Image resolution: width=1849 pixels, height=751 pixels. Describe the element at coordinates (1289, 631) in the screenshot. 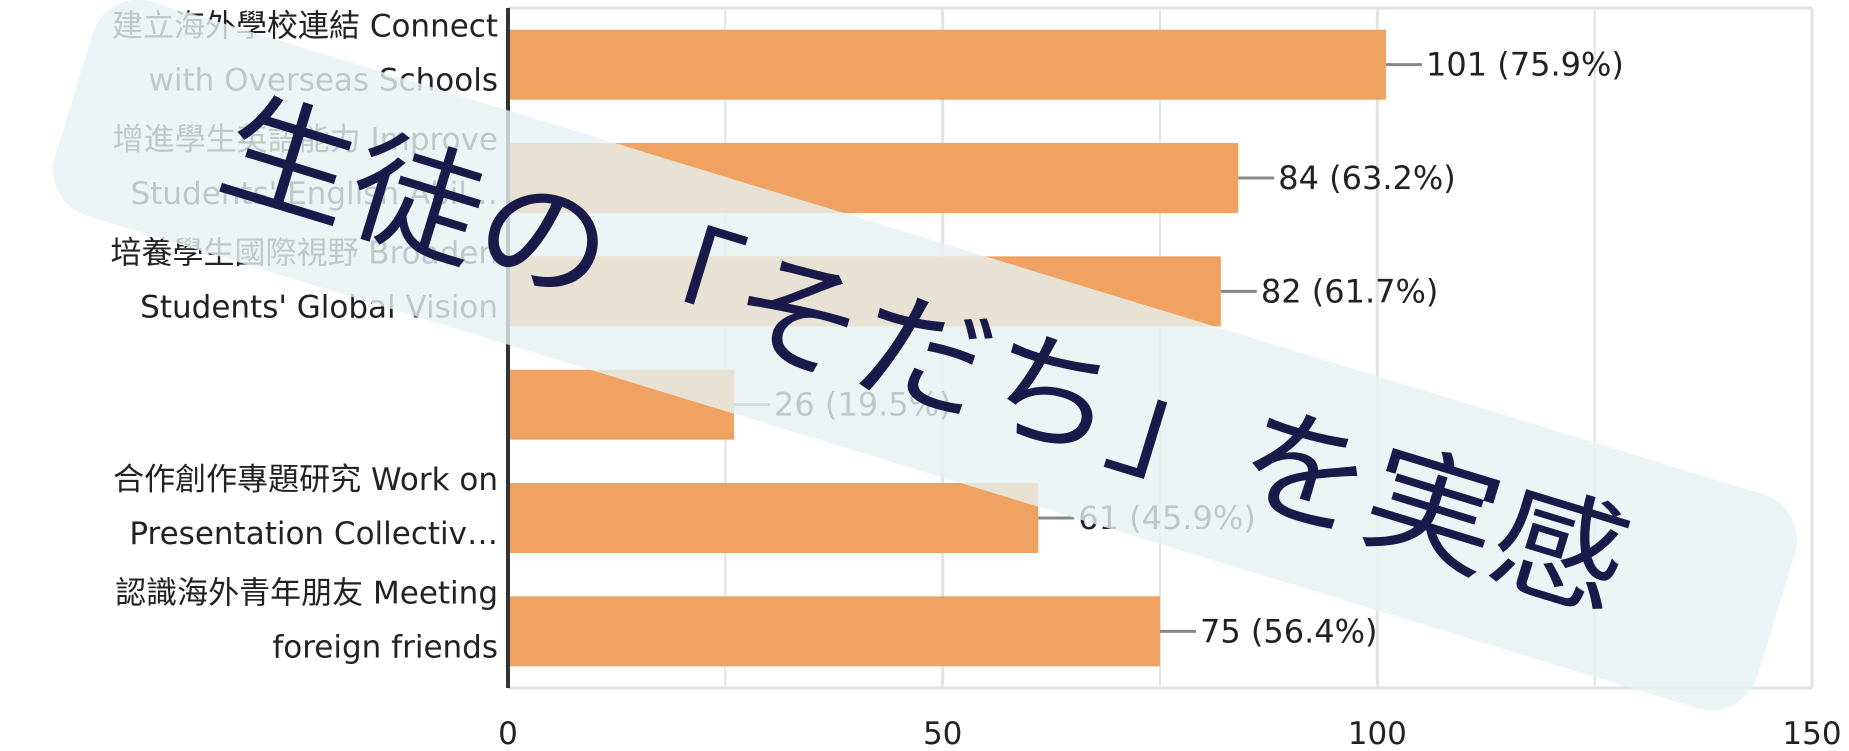

I see `value-label: 75 (56.4%)` at that location.